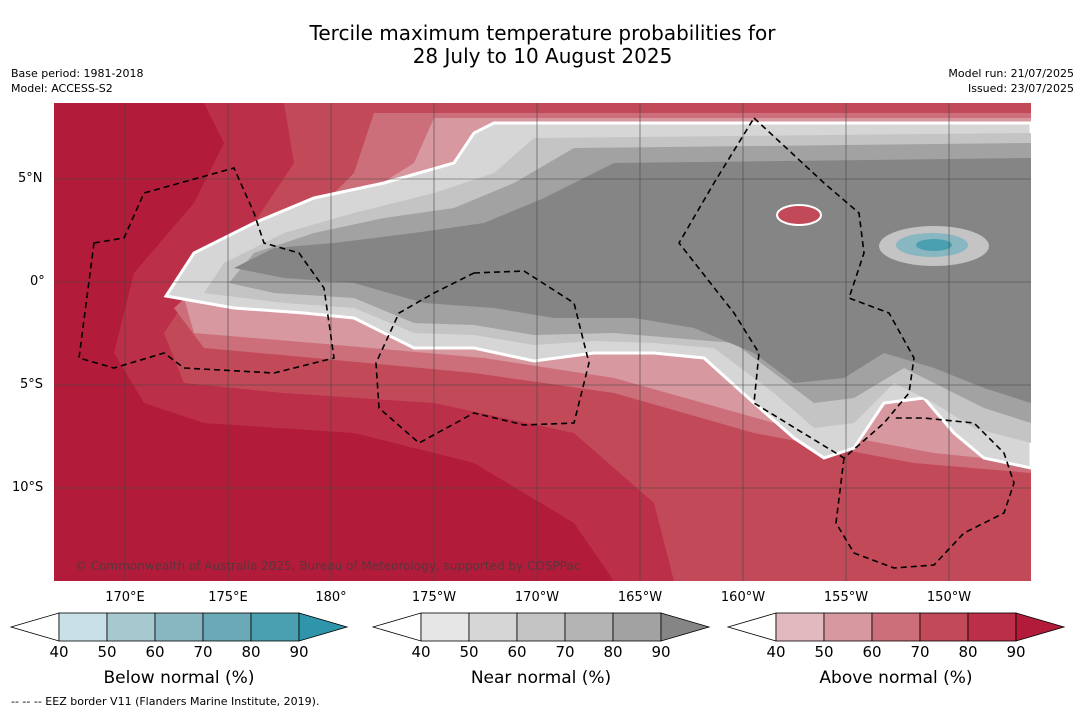 Image resolution: width=1085 pixels, height=713 pixels. What do you see at coordinates (799, 215) in the screenshot?
I see `above-70-spot` at bounding box center [799, 215].